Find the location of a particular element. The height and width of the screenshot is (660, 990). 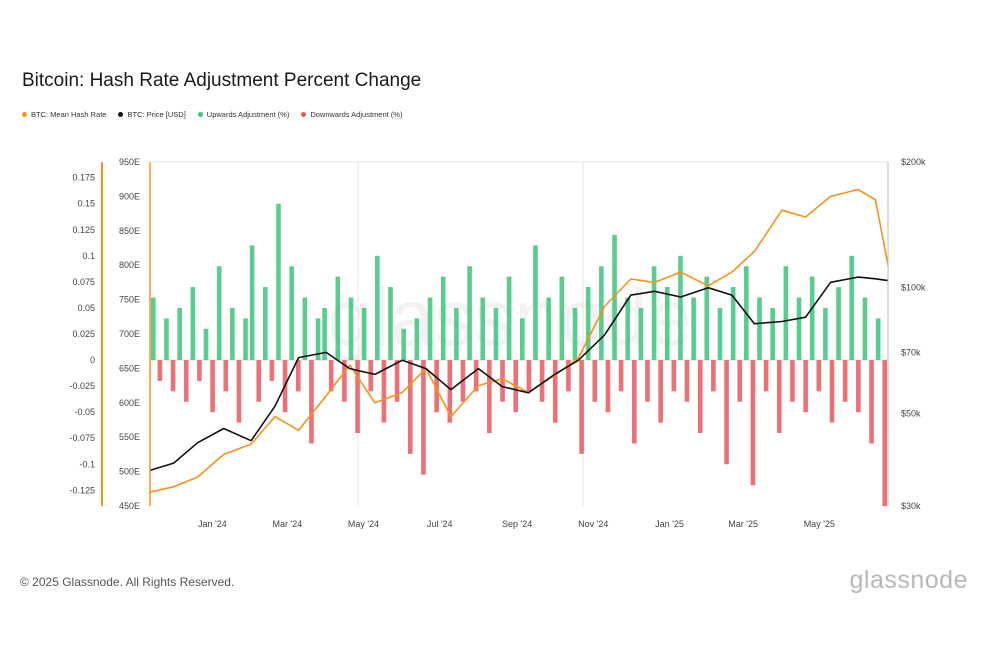

x-tick-label: May '24 is located at coordinates (363, 524).